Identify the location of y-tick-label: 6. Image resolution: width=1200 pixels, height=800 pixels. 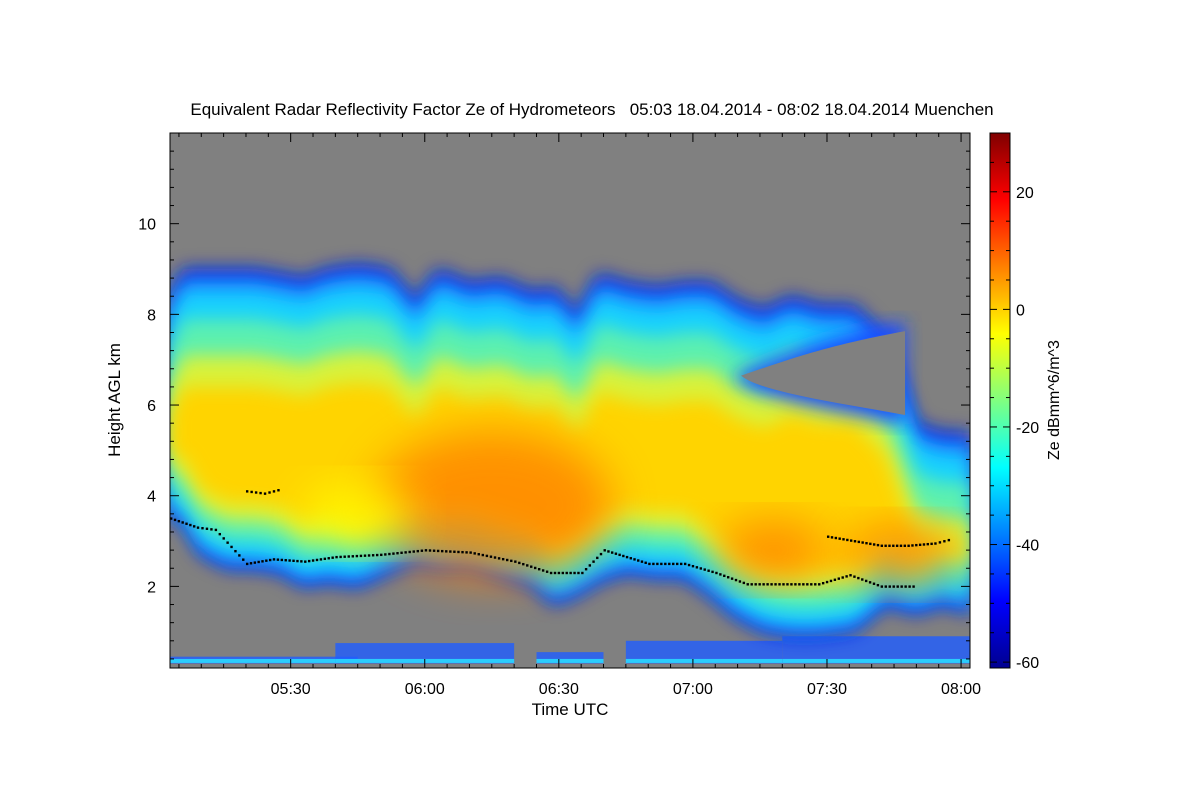
(151, 406).